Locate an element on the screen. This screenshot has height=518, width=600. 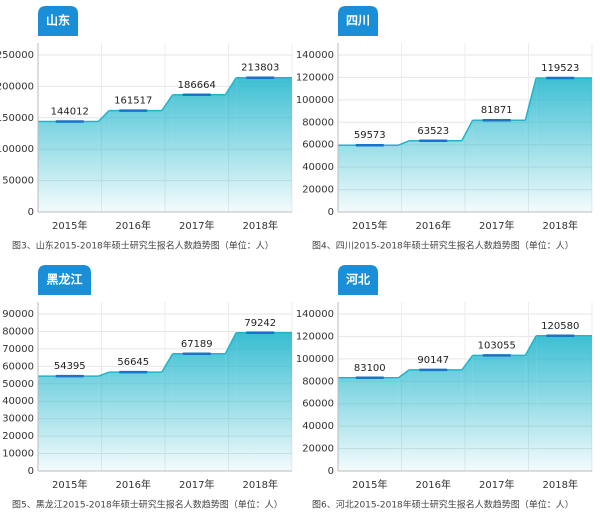
value-label: 59573 is located at coordinates (370, 135).